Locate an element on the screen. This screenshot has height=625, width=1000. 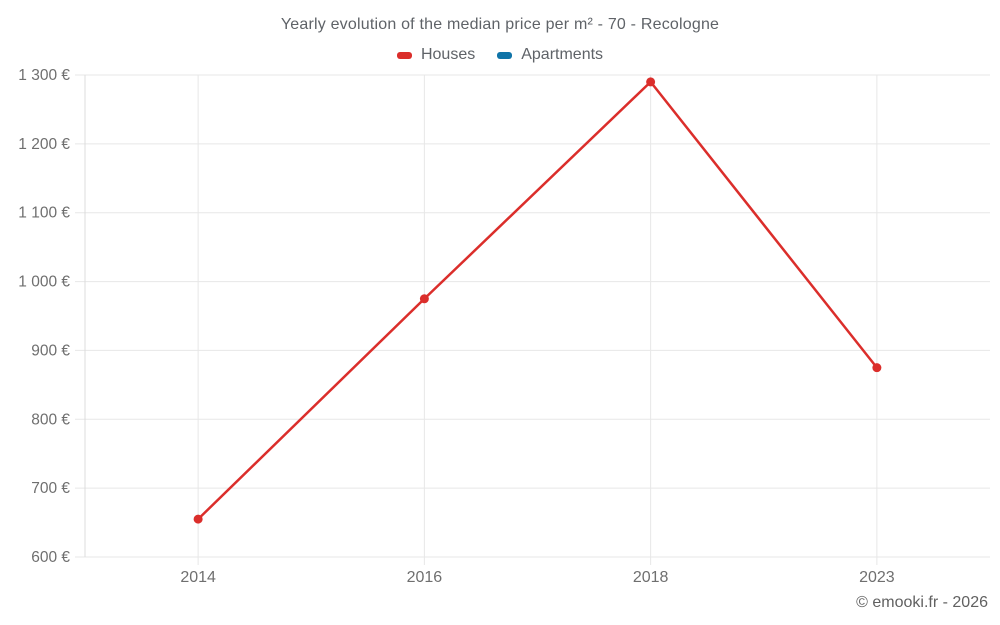
x-axis-tick-label: 2023 is located at coordinates (877, 577).